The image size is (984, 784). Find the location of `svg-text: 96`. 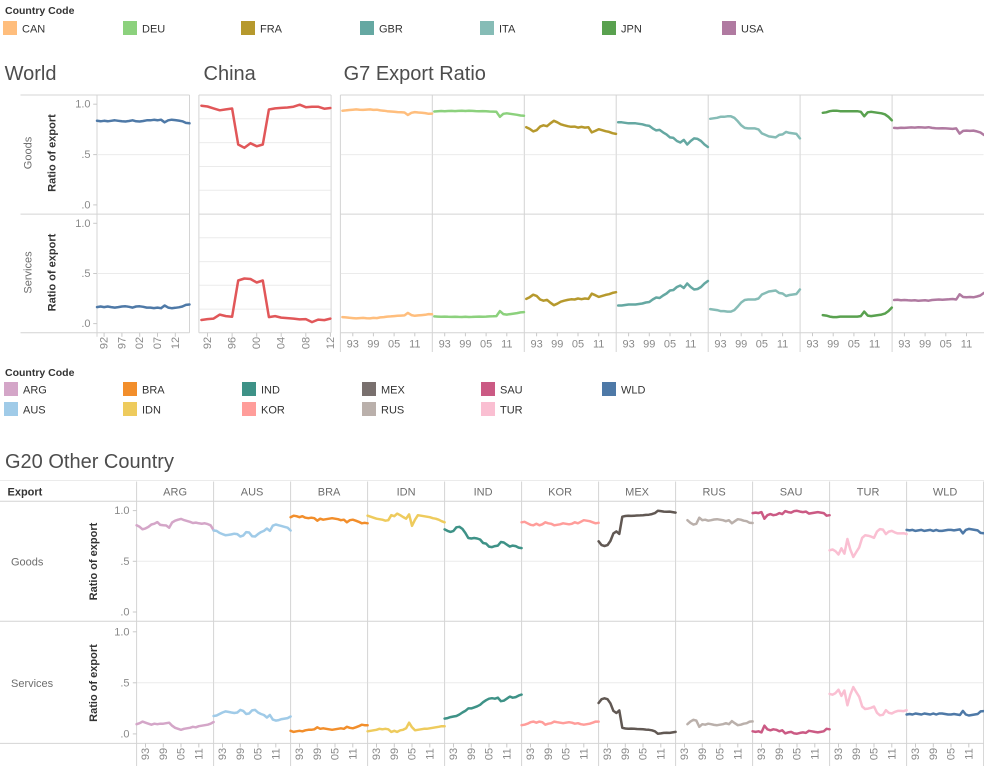

svg-text: 96 is located at coordinates (233, 343).